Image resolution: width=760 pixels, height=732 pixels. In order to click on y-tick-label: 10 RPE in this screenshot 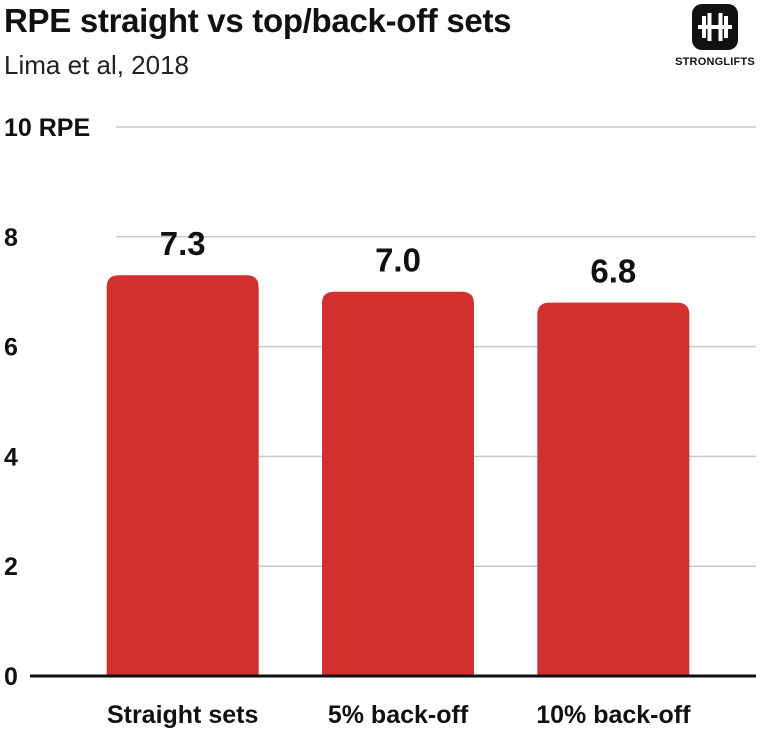, I will do `click(47, 128)`.